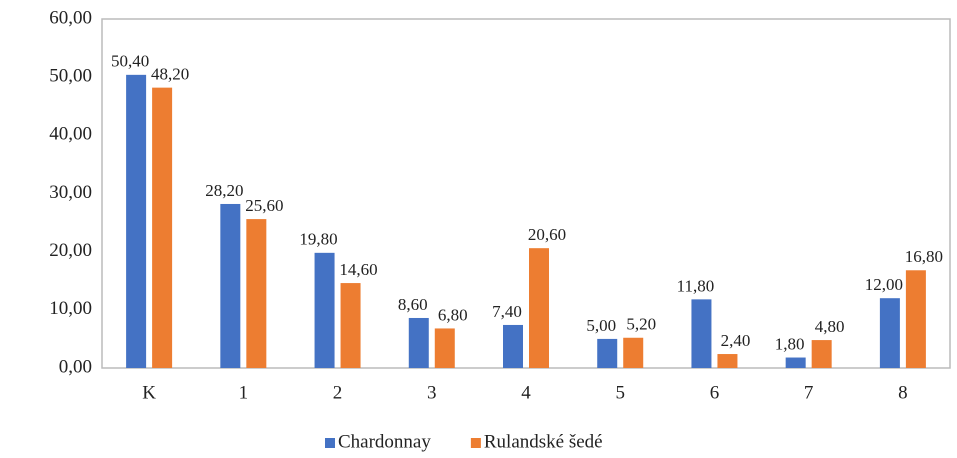 The image size is (957, 458). Describe the element at coordinates (70, 134) in the screenshot. I see `y-tick-label: 40,00` at that location.